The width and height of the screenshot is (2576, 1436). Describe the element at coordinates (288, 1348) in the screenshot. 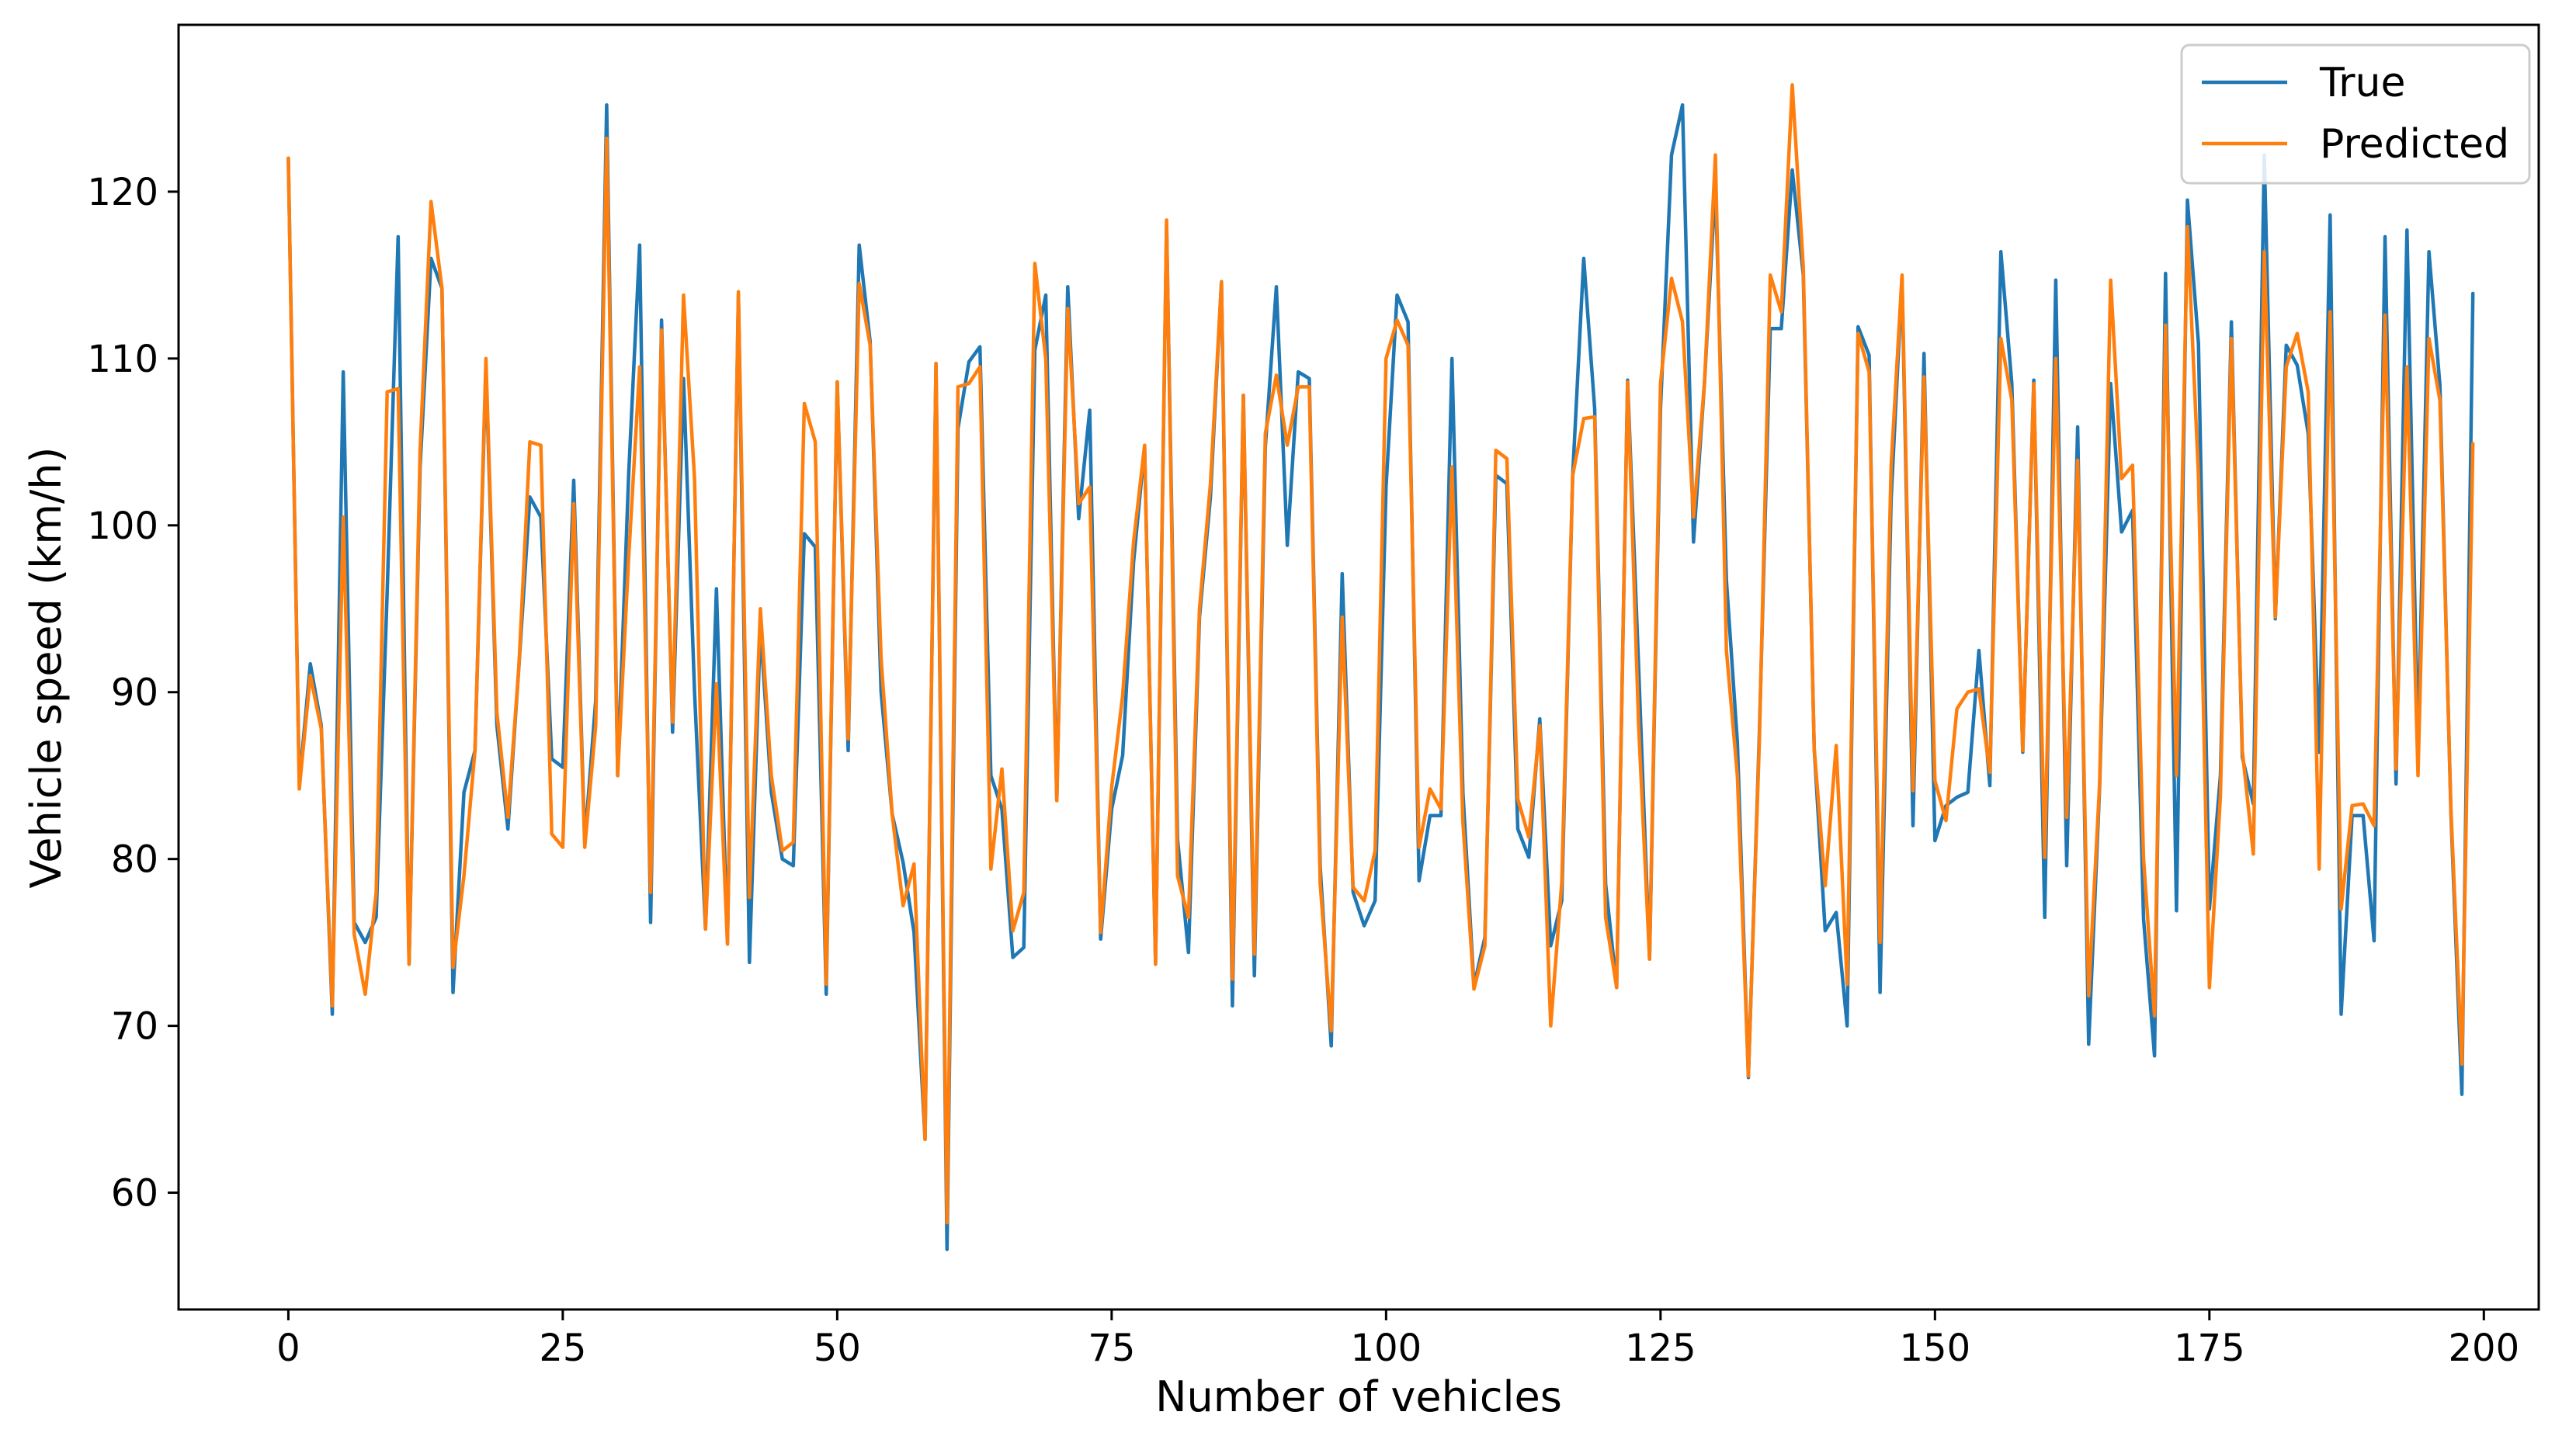

I see `x-tick-label: 0` at that location.